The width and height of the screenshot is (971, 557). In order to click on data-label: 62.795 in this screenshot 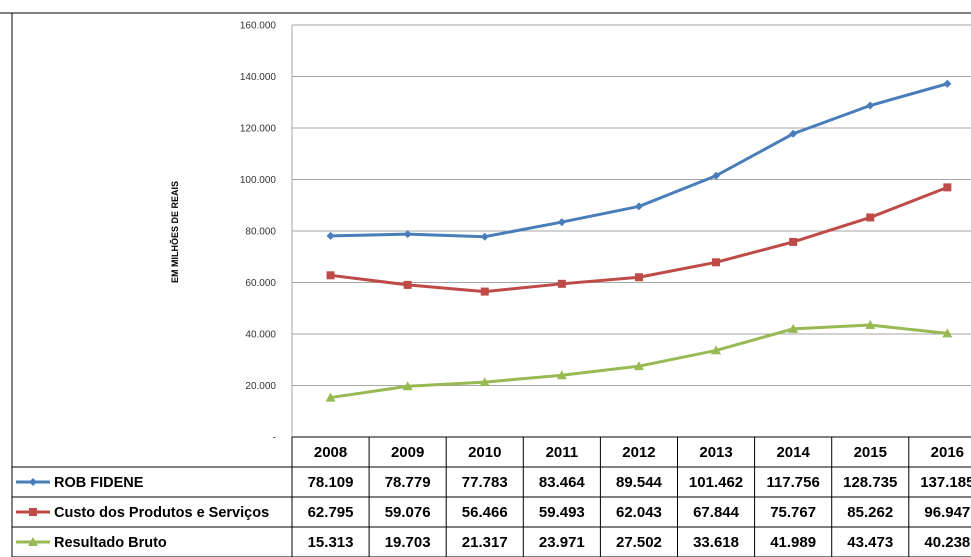, I will do `click(331, 512)`.